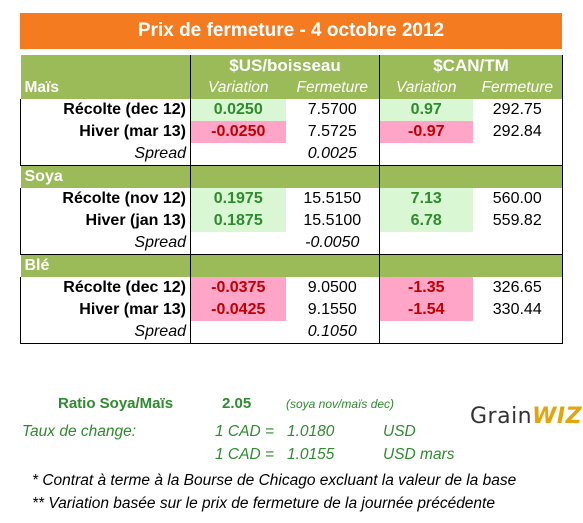 The image size is (583, 523). Describe the element at coordinates (426, 110) in the screenshot. I see `cad-variation: 0.97` at that location.